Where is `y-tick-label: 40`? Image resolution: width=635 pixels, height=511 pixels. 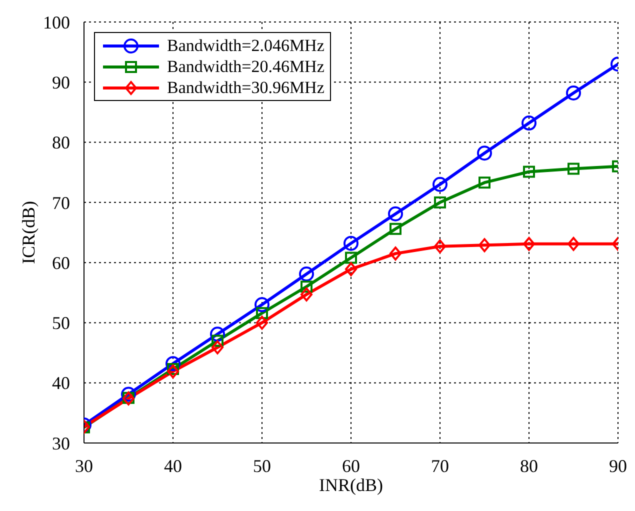
y-tick-label: 40 is located at coordinates (61, 383).